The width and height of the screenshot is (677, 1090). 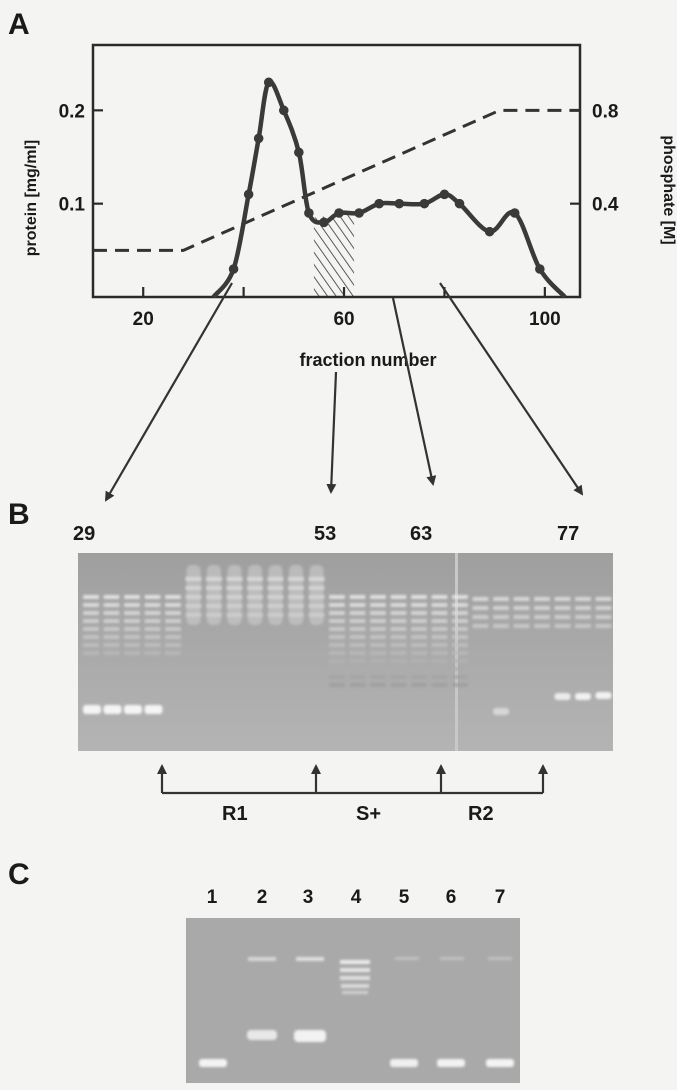 What do you see at coordinates (356, 1012) in the screenshot?
I see `gel-c-bands` at bounding box center [356, 1012].